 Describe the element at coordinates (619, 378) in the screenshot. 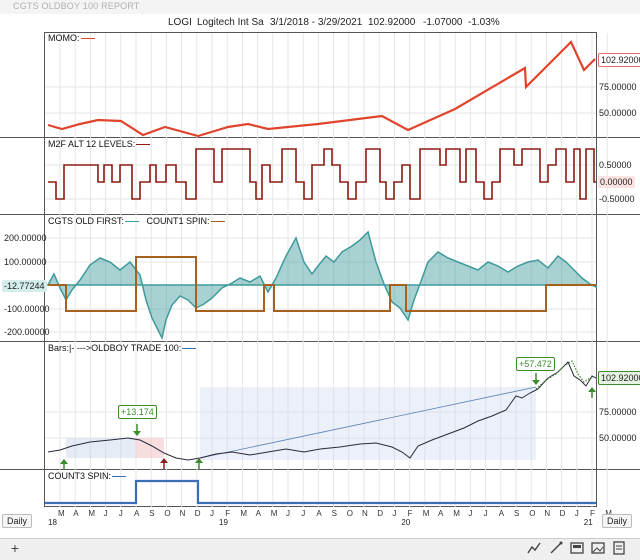

I see `bars-last-value: 102.92000` at that location.